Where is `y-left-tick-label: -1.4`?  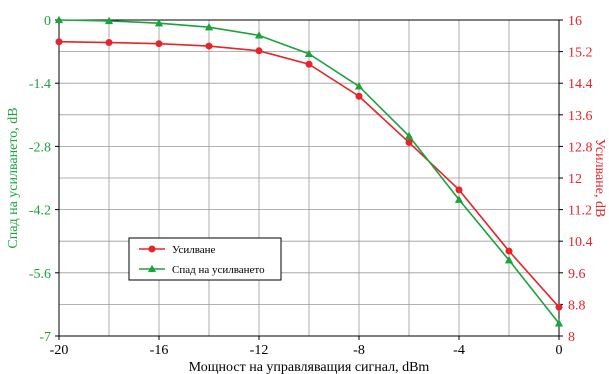 y-left-tick-label: -1.4 is located at coordinates (40, 84).